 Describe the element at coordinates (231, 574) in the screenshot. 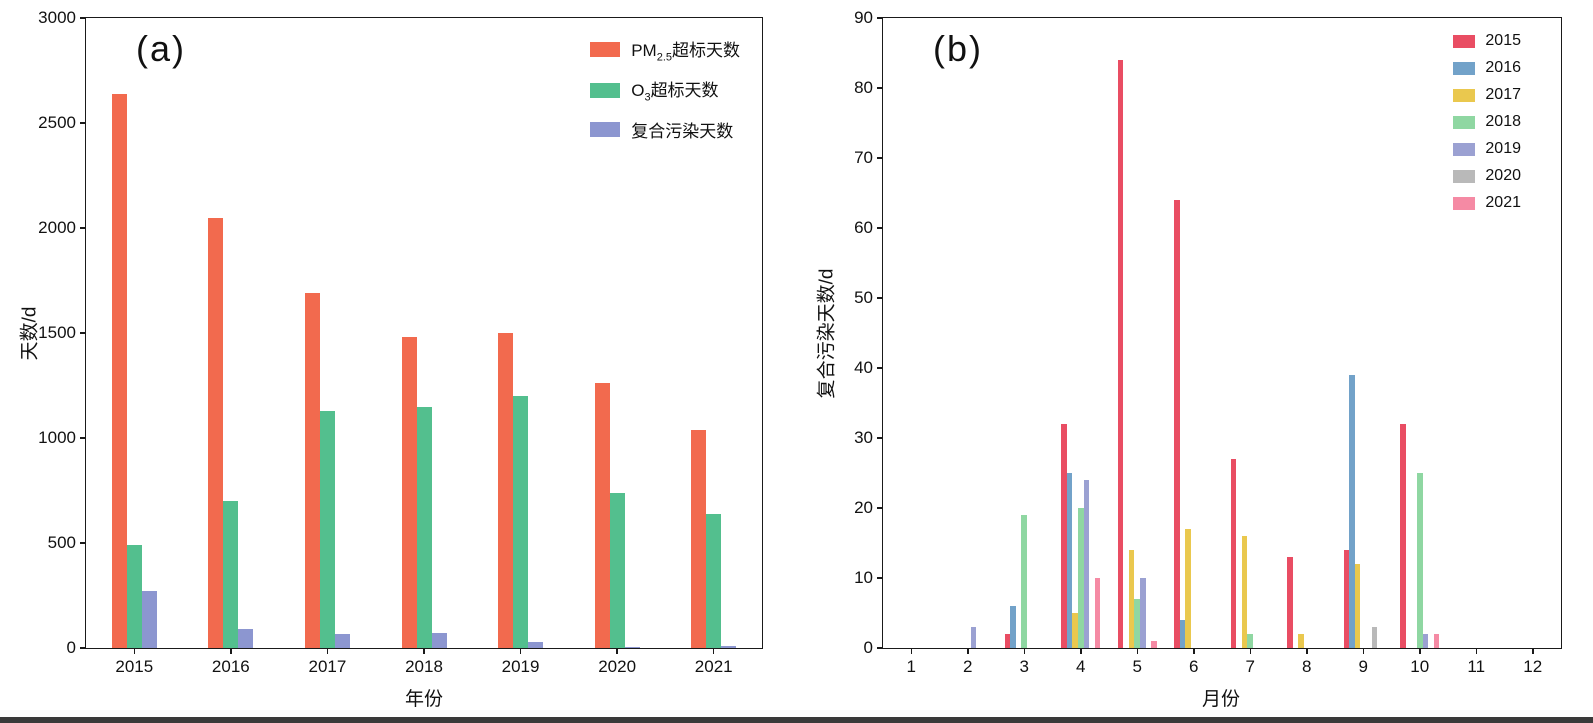

I see `bar-O3-2016` at that location.